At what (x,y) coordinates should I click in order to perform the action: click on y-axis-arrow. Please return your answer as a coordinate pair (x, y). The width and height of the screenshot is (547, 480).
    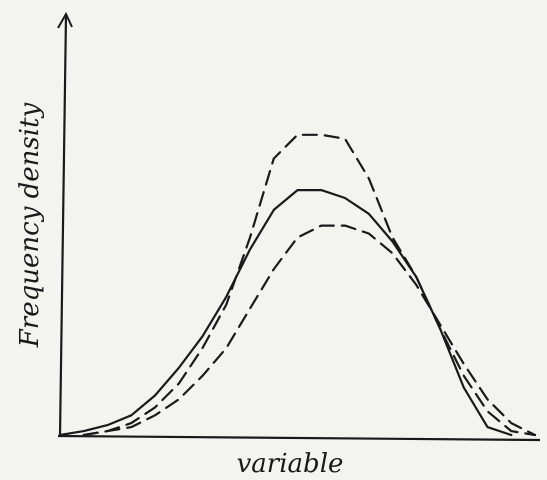
    Looking at the image, I should click on (65, 20).